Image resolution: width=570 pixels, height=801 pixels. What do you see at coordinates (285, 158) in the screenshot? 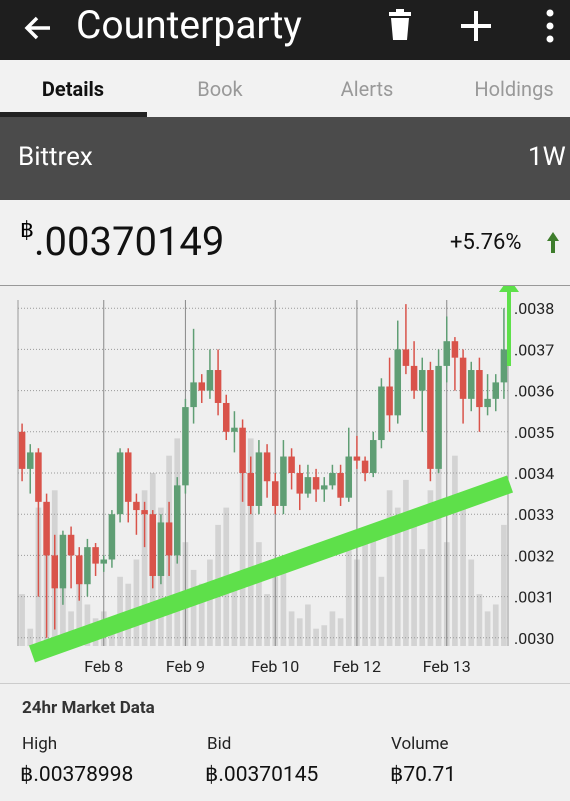
I see `exchange-bar: Bittrex 1W` at bounding box center [285, 158].